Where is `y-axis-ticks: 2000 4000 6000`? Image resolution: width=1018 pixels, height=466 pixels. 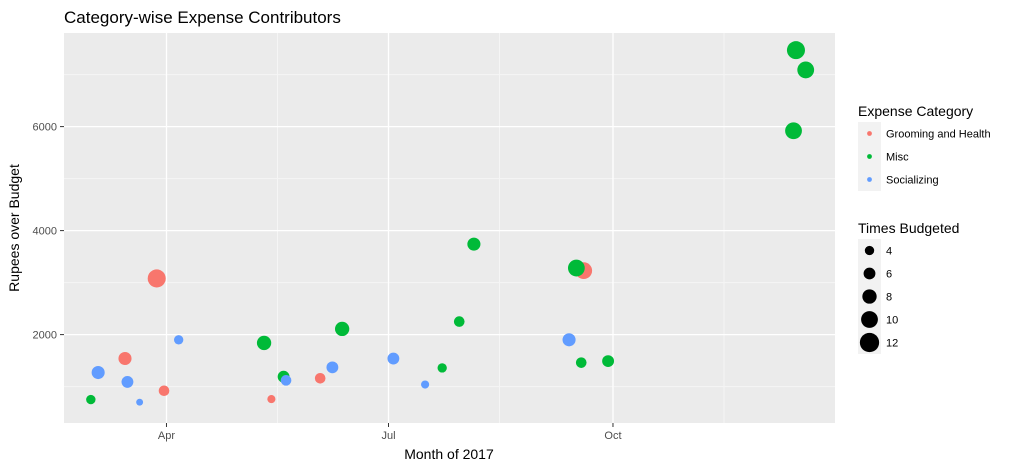 y-axis-ticks: 2000 4000 6000 is located at coordinates (48, 232).